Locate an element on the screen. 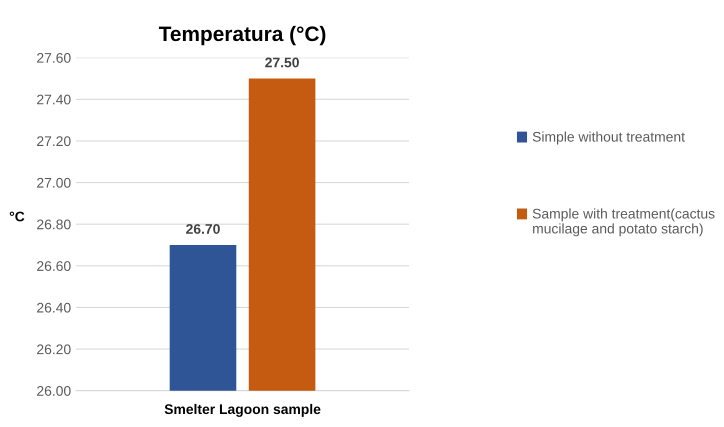 This screenshot has width=724, height=427. data-label: 26.70 is located at coordinates (203, 229).